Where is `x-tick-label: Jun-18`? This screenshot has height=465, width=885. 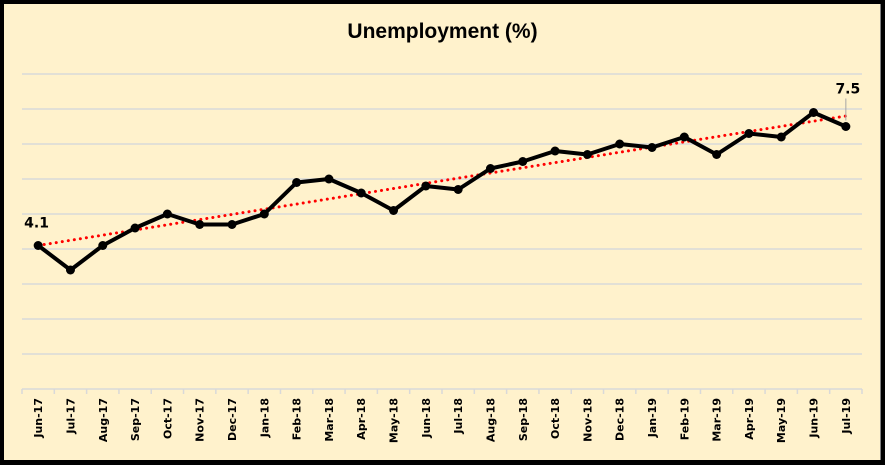
x-tick-label: Jun-18 is located at coordinates (426, 418).